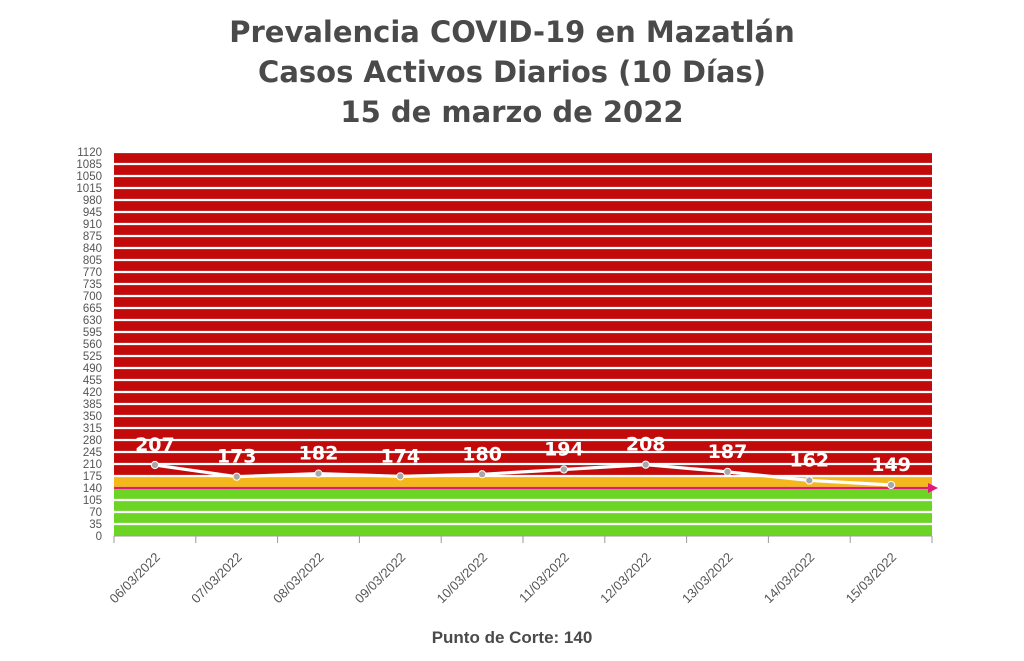 The width and height of the screenshot is (1024, 661). I want to click on cutoff-line, so click(526, 488).